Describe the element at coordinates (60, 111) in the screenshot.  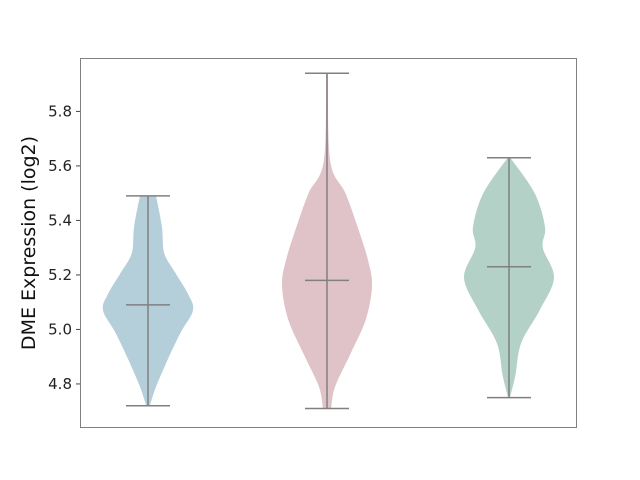
I see `y-tick-label: 5.8` at that location.